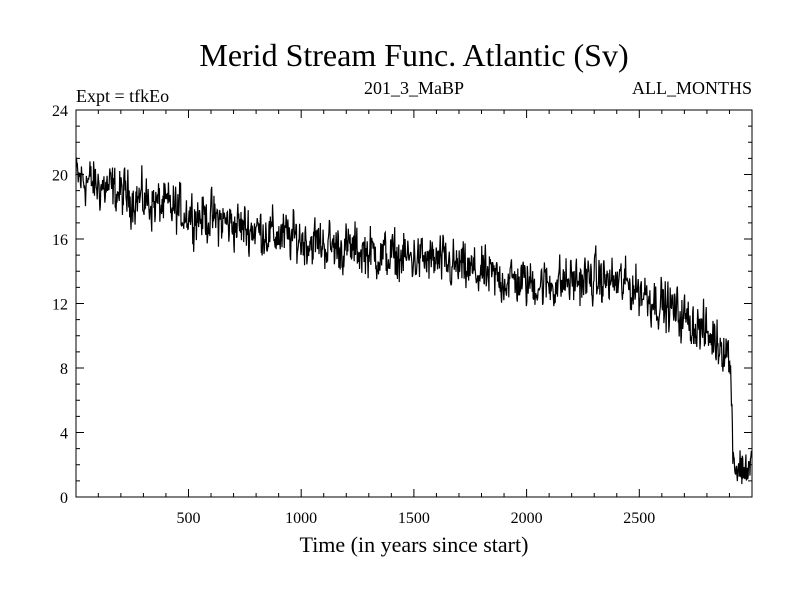 This screenshot has width=800, height=600. Describe the element at coordinates (188, 518) in the screenshot. I see `x-tick-label: 500` at that location.